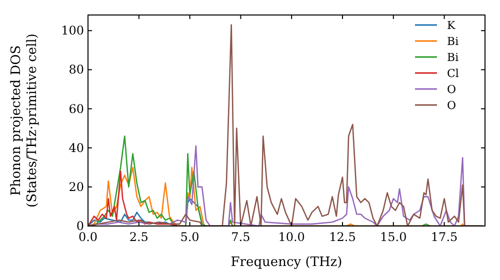  What do you see at coordinates (190, 237) in the screenshot?
I see `x-tick-label: 5.0` at bounding box center [190, 237].